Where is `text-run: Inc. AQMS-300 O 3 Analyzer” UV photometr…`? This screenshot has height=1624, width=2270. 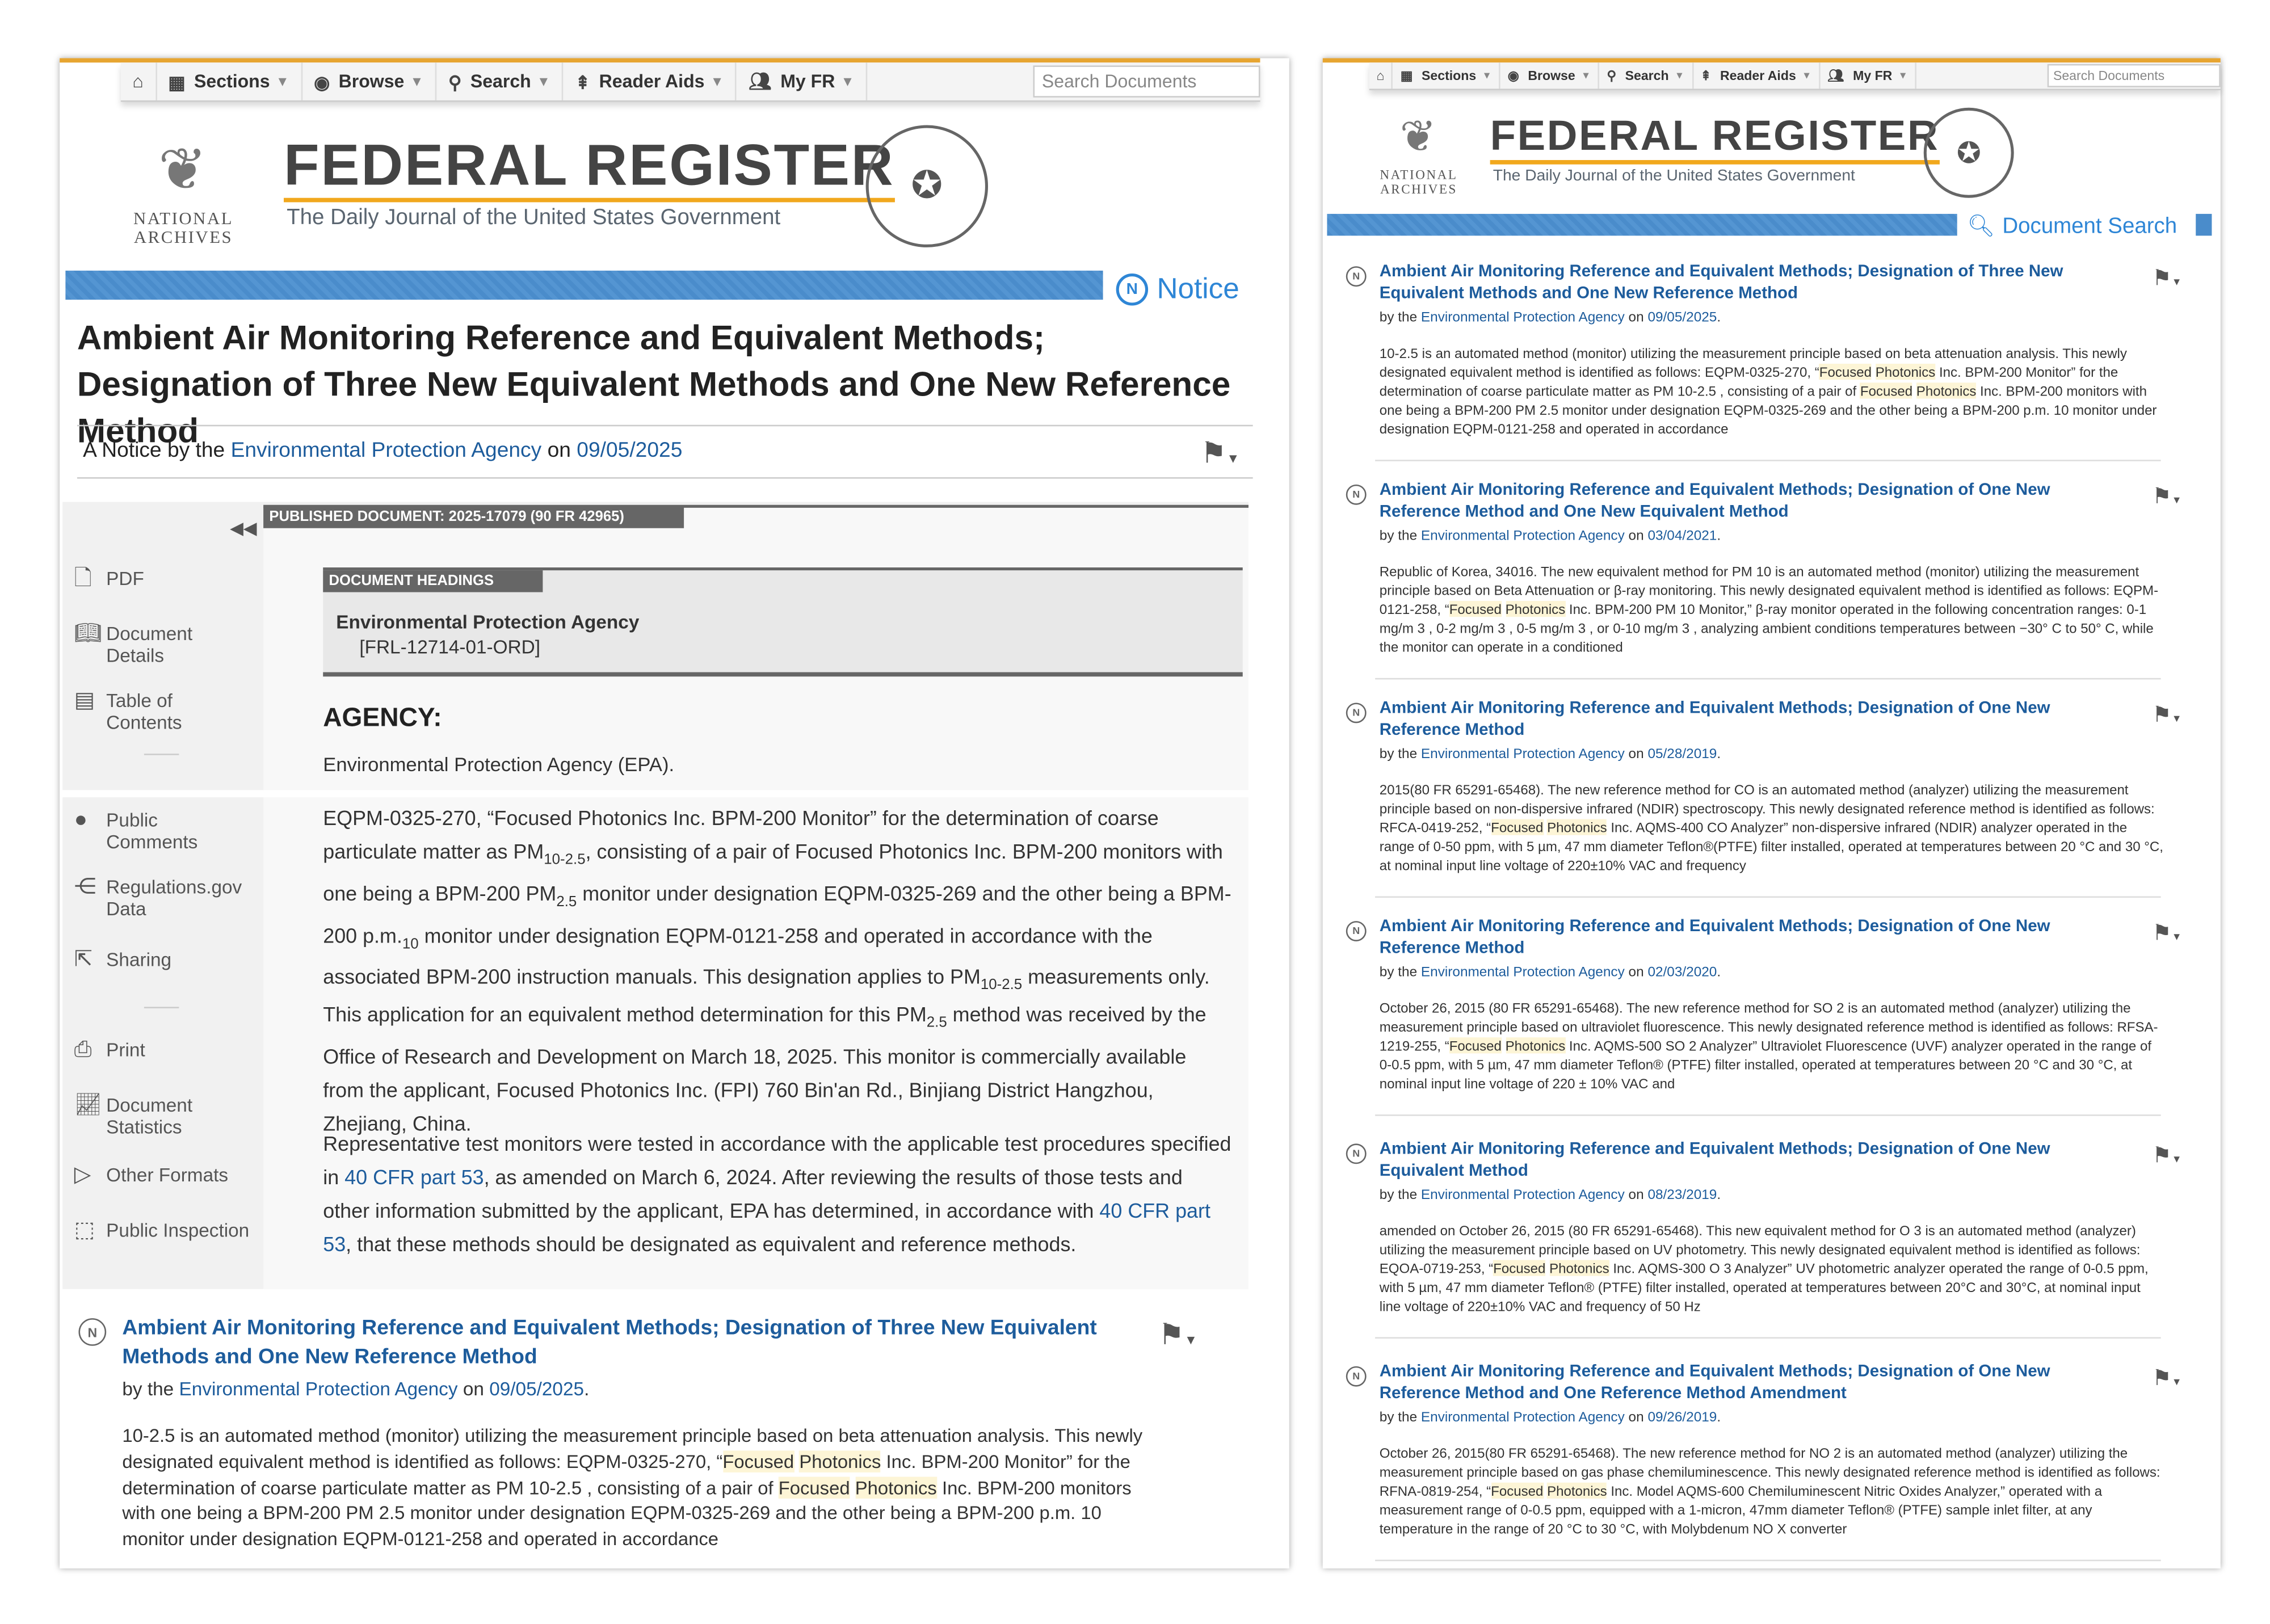
text-run: Inc. AQMS-300 O 3 Analyzer” UV photometr… is located at coordinates (1764, 1287).